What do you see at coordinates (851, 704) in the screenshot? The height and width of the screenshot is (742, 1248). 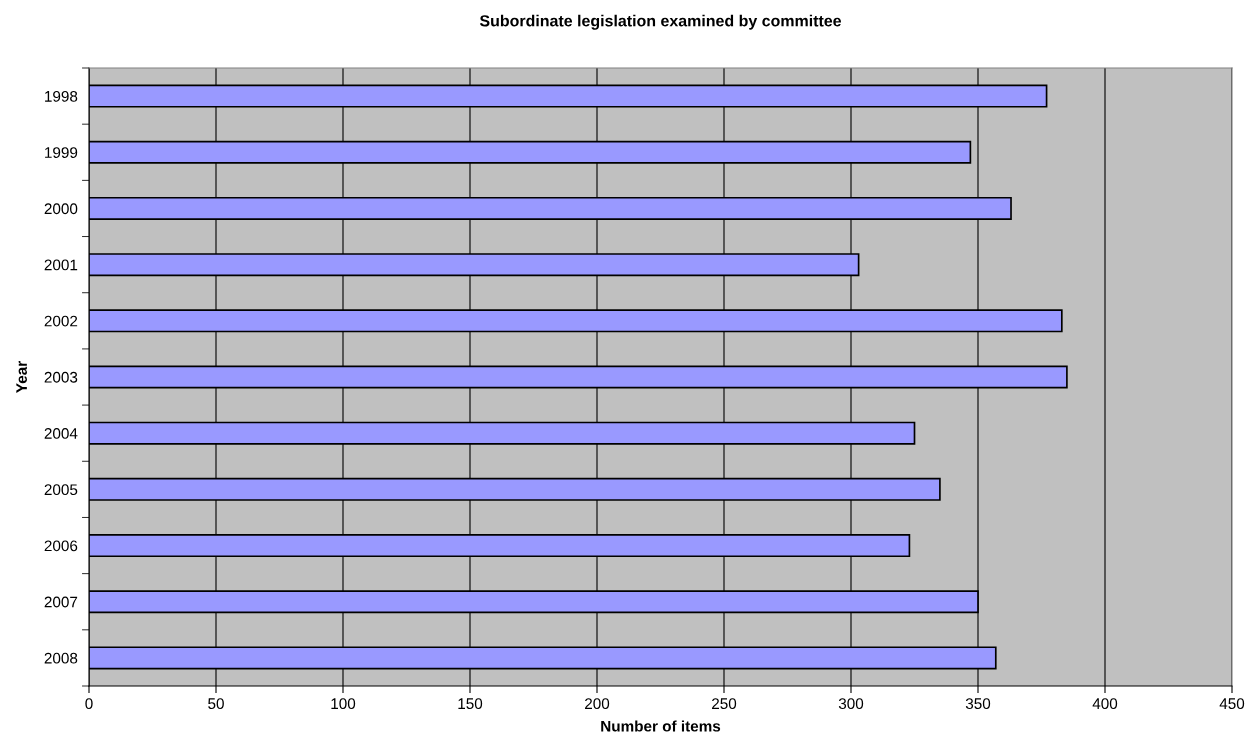 I see `x-tick-label: 300` at bounding box center [851, 704].